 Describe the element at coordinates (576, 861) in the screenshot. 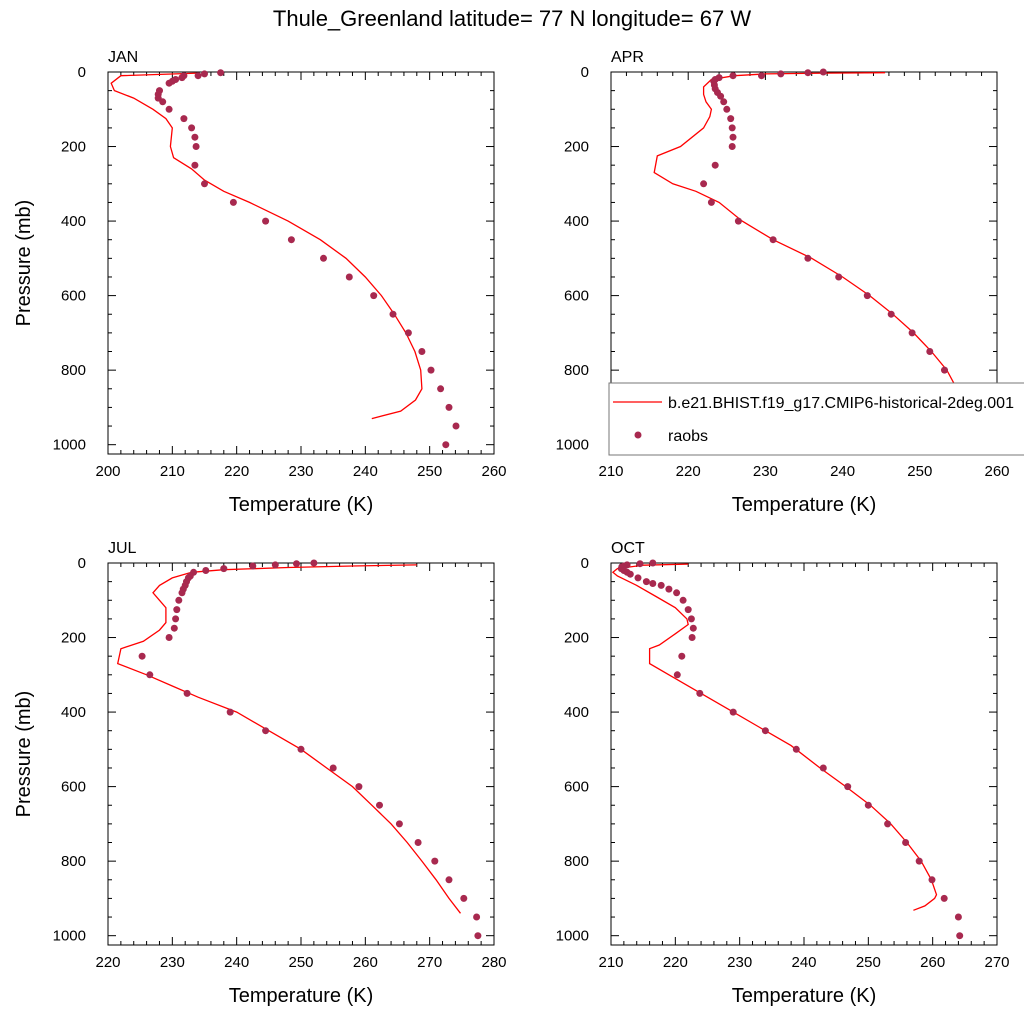

I see `y-tick-label: 800` at that location.